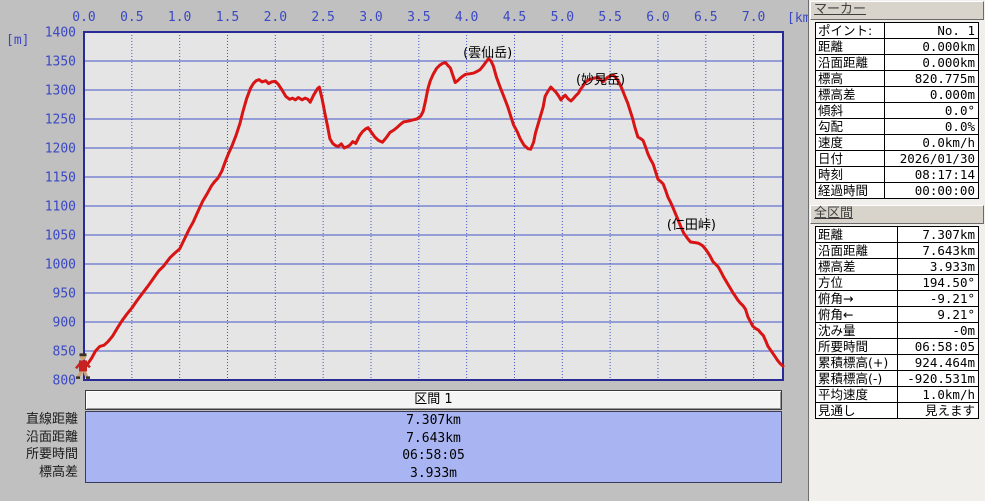 This screenshot has width=985, height=501. Describe the element at coordinates (51, 454) in the screenshot. I see `section-row-label: 所要時間` at that location.